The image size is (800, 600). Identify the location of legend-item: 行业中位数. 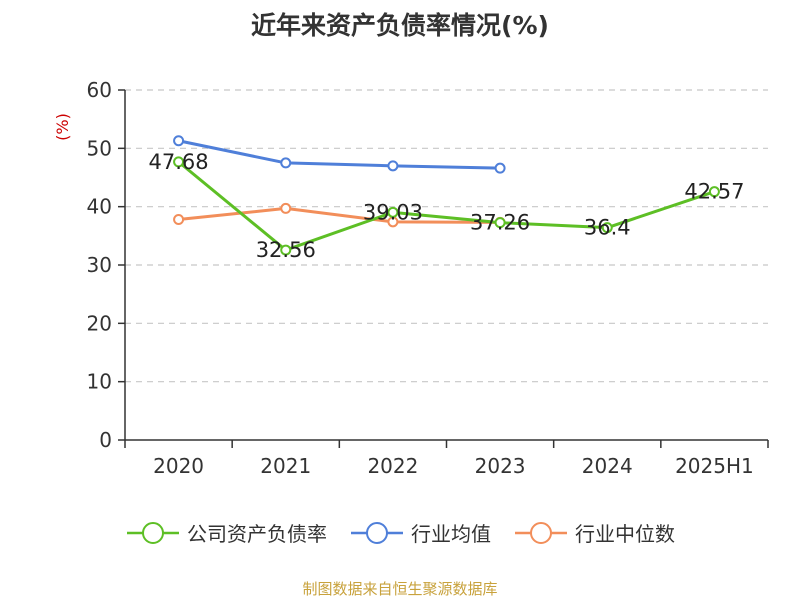
(594, 532).